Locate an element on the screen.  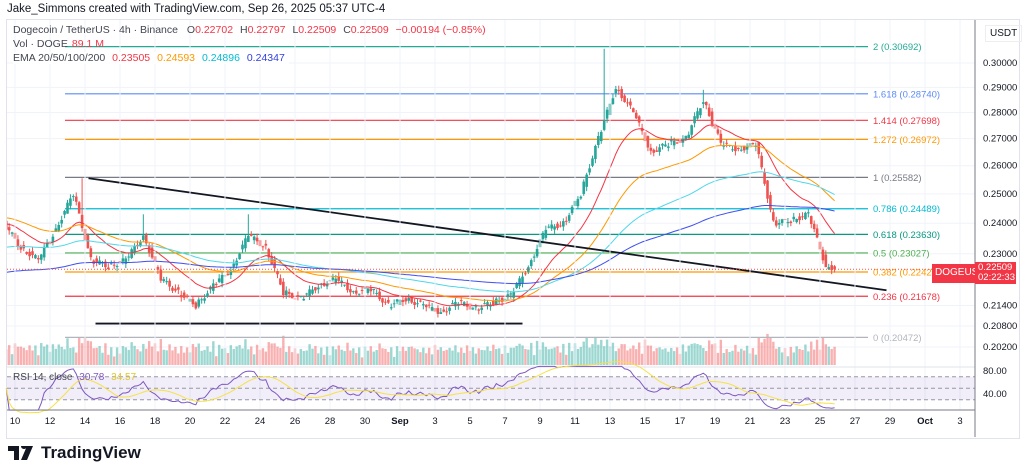
close-value: 0.22509 is located at coordinates (369, 30).